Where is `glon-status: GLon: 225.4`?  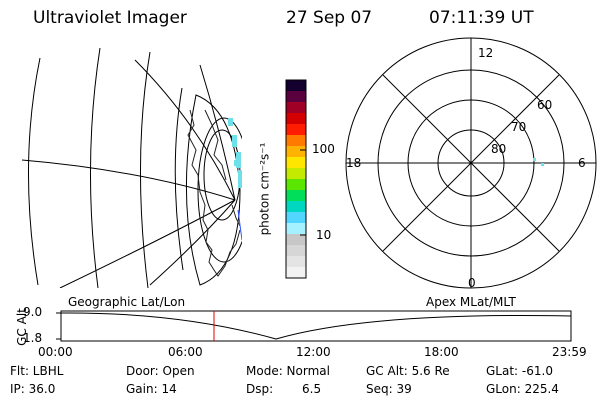
glon-status: GLon: 225.4 is located at coordinates (522, 389).